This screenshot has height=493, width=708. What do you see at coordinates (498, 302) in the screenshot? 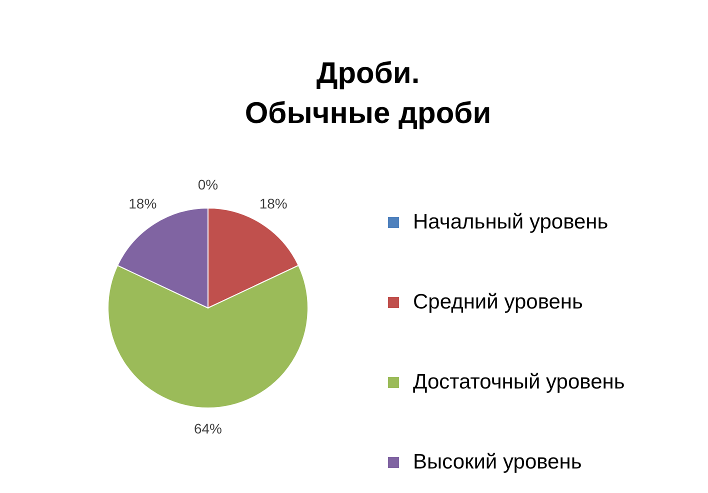
I see `legend-label: Средний уровень` at bounding box center [498, 302].